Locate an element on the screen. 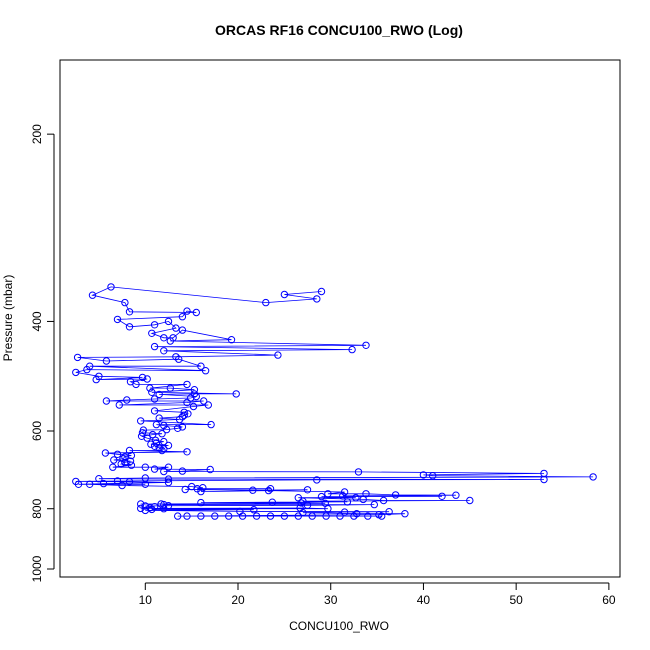  x-axis-label: CONCU100_RWO is located at coordinates (339, 626).